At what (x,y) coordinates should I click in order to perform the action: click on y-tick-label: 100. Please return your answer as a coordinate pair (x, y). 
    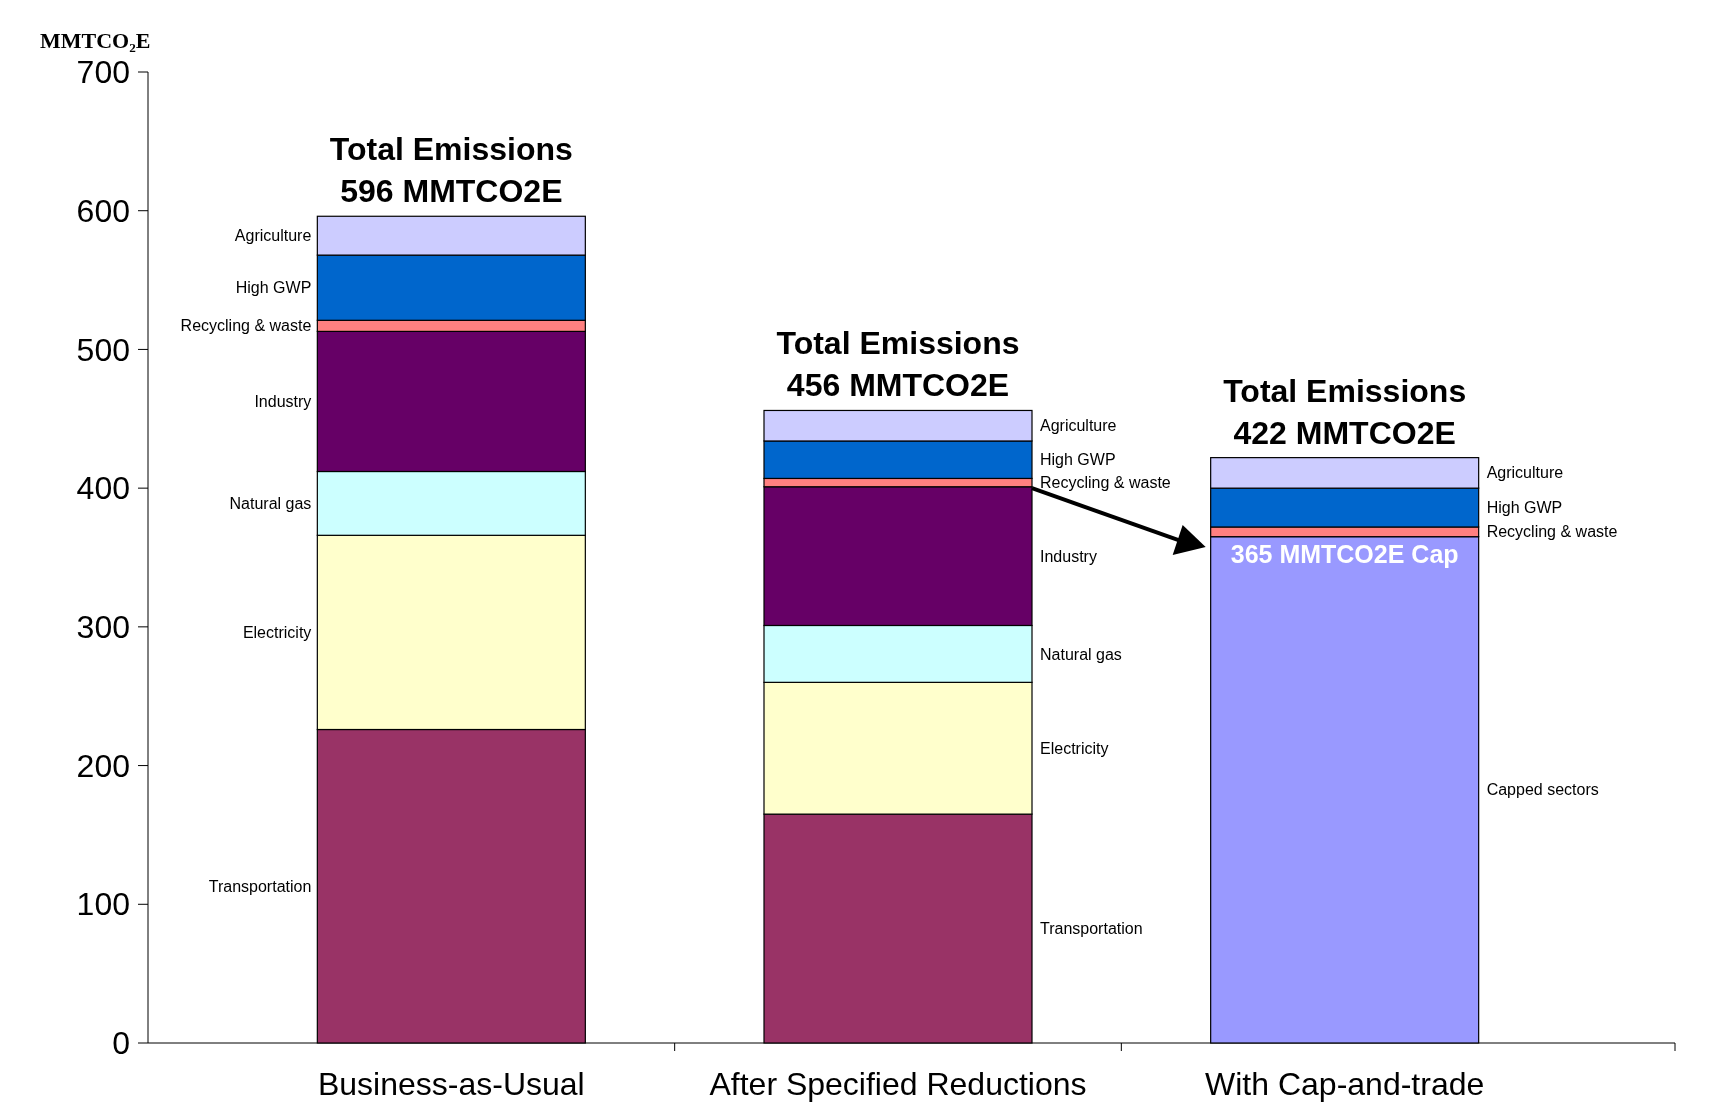
    Looking at the image, I should click on (103, 904).